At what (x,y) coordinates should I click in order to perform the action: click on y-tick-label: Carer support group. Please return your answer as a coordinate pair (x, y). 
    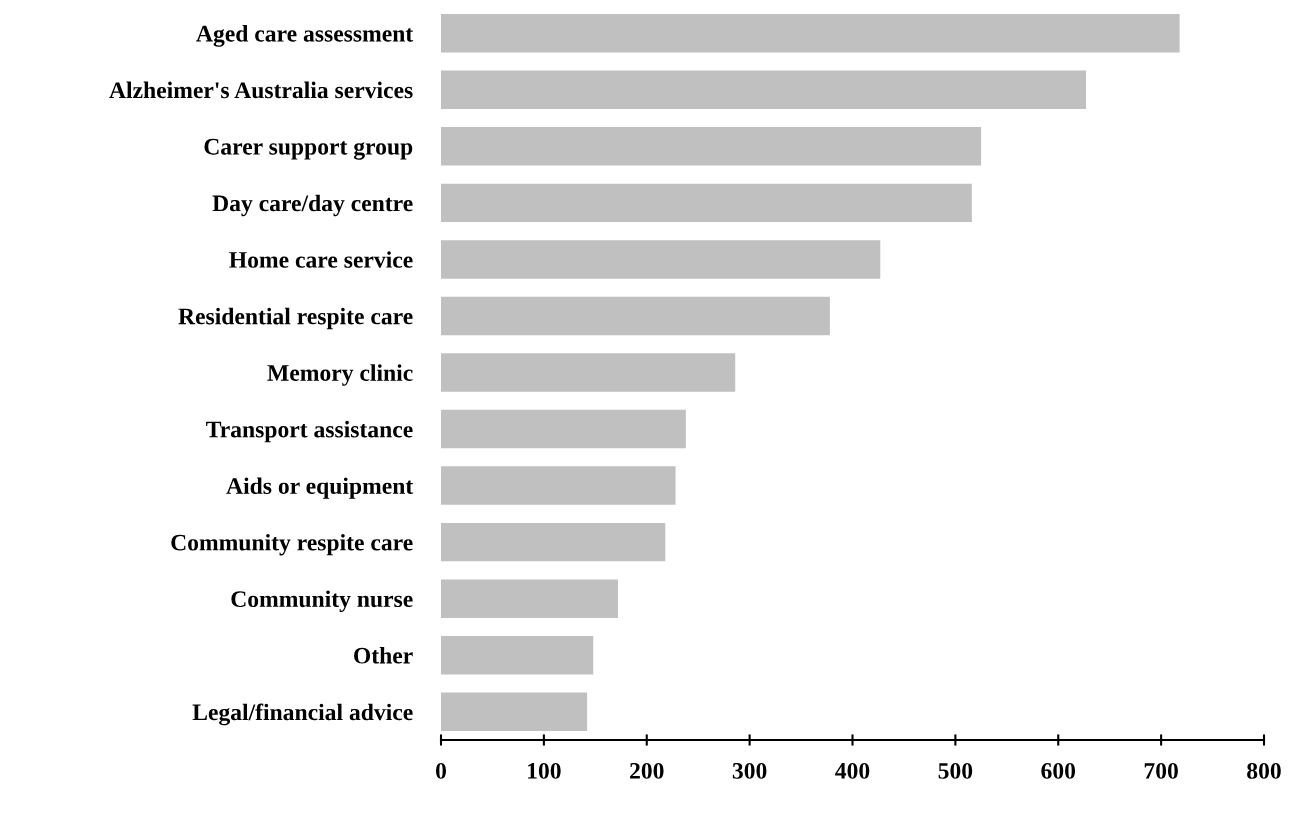
    Looking at the image, I should click on (308, 149).